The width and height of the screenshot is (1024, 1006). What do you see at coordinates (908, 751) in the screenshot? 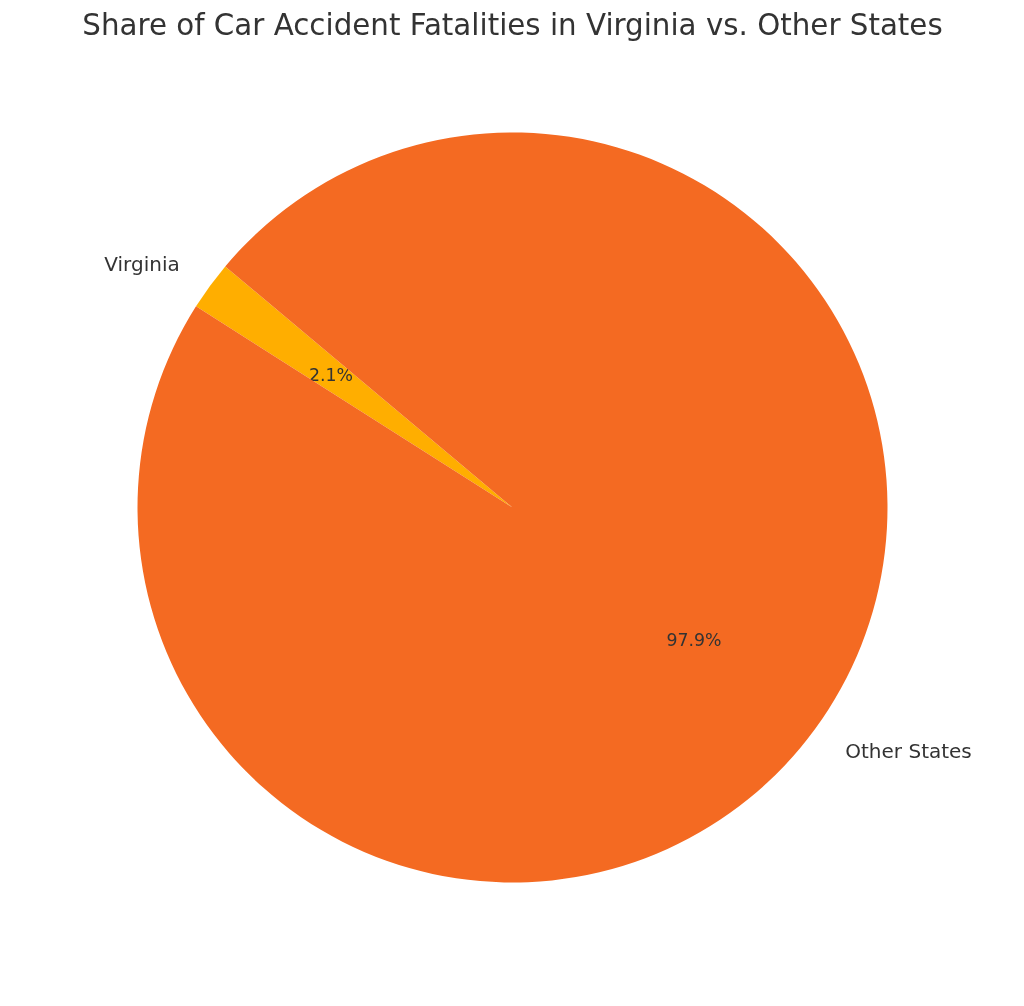
I see `slice-label: Other States` at bounding box center [908, 751].